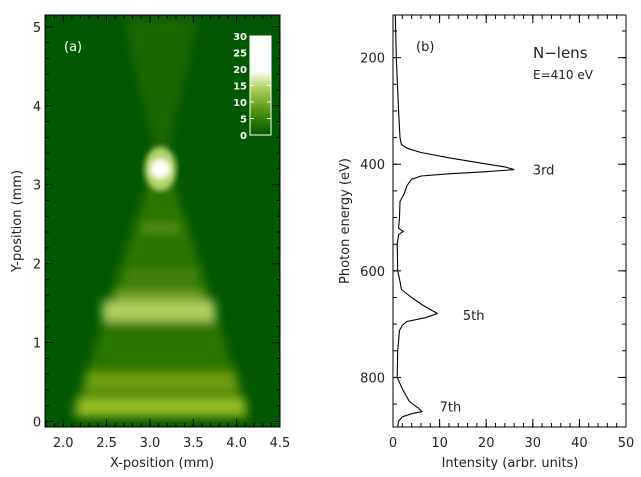  Describe the element at coordinates (240, 103) in the screenshot. I see `colorbar-tick-label: 10` at that location.